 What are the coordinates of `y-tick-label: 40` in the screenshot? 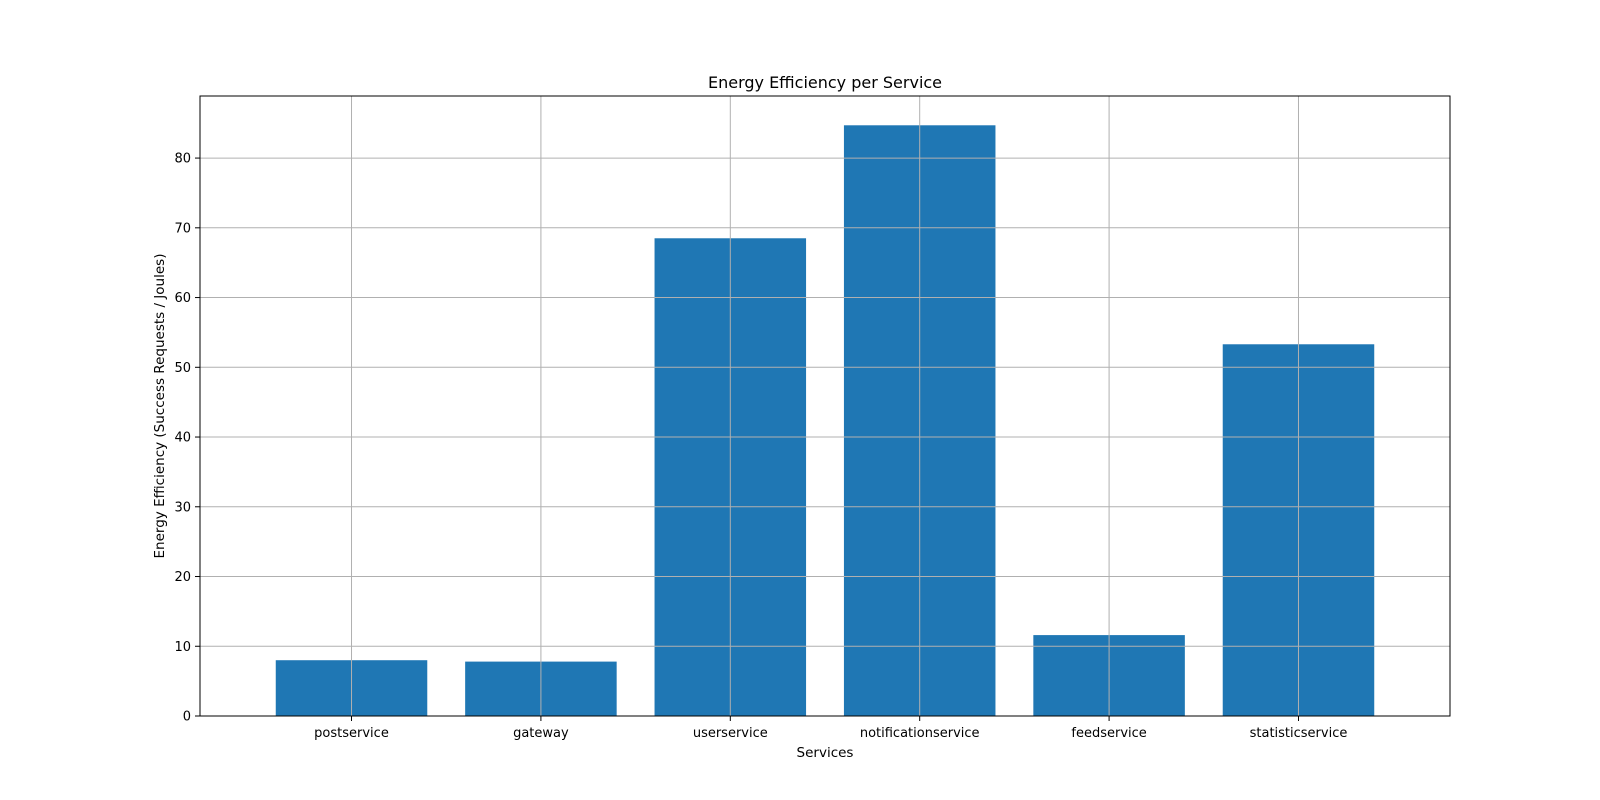 It's located at (182, 438).